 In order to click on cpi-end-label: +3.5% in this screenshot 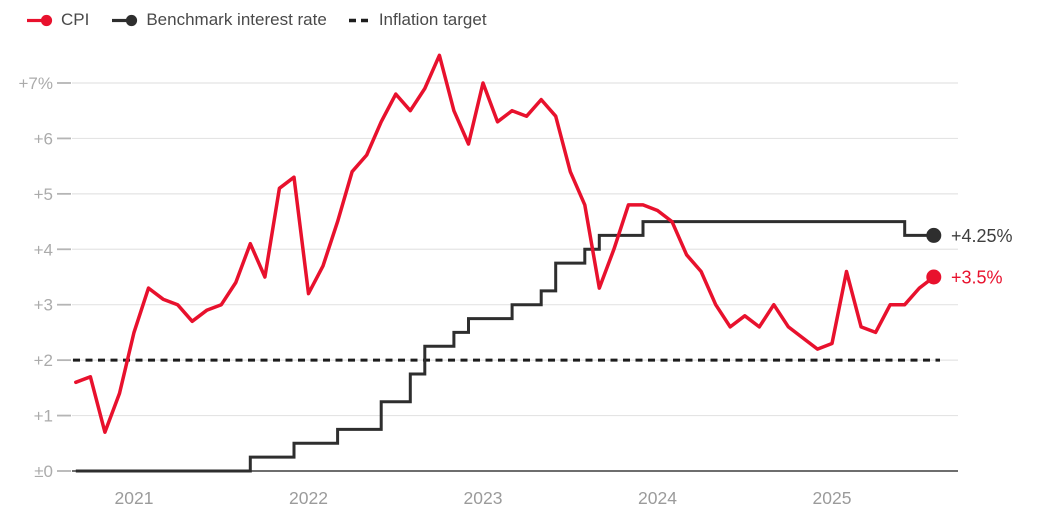, I will do `click(977, 277)`.